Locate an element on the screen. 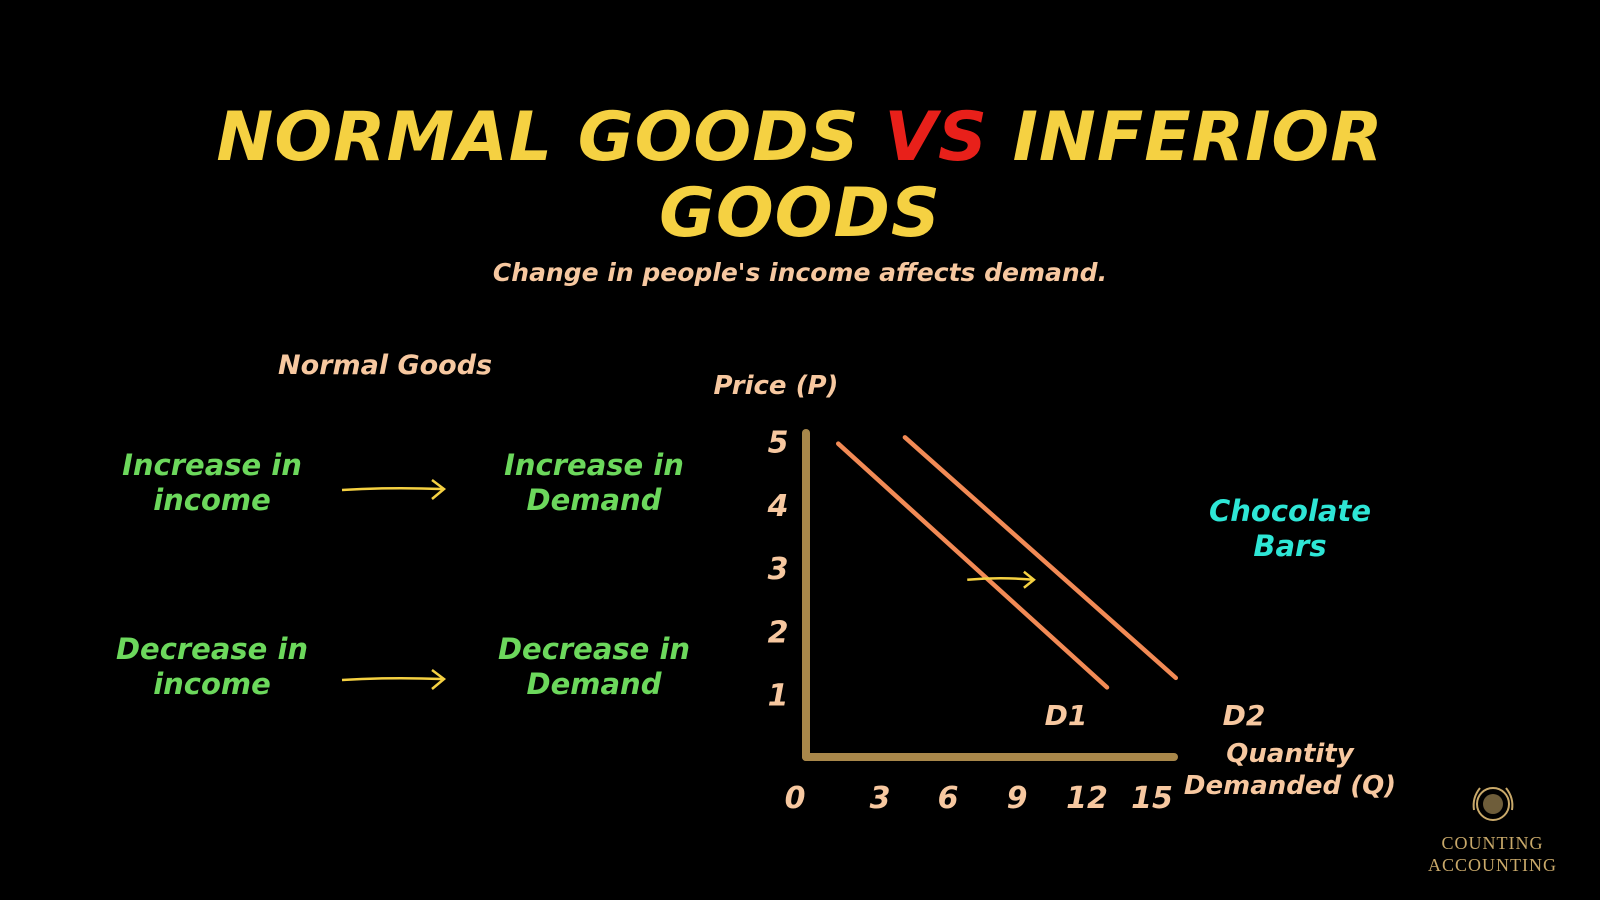  demand-curve-d1 is located at coordinates (973, 565).